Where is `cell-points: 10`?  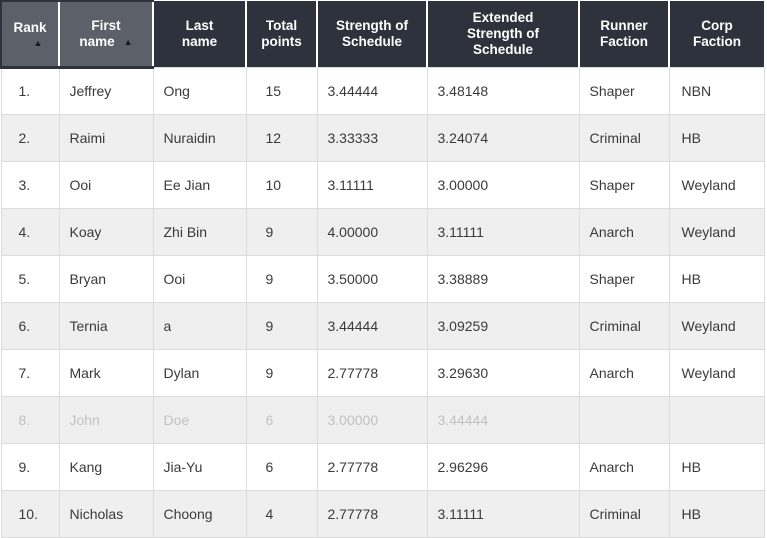 cell-points: 10 is located at coordinates (281, 184).